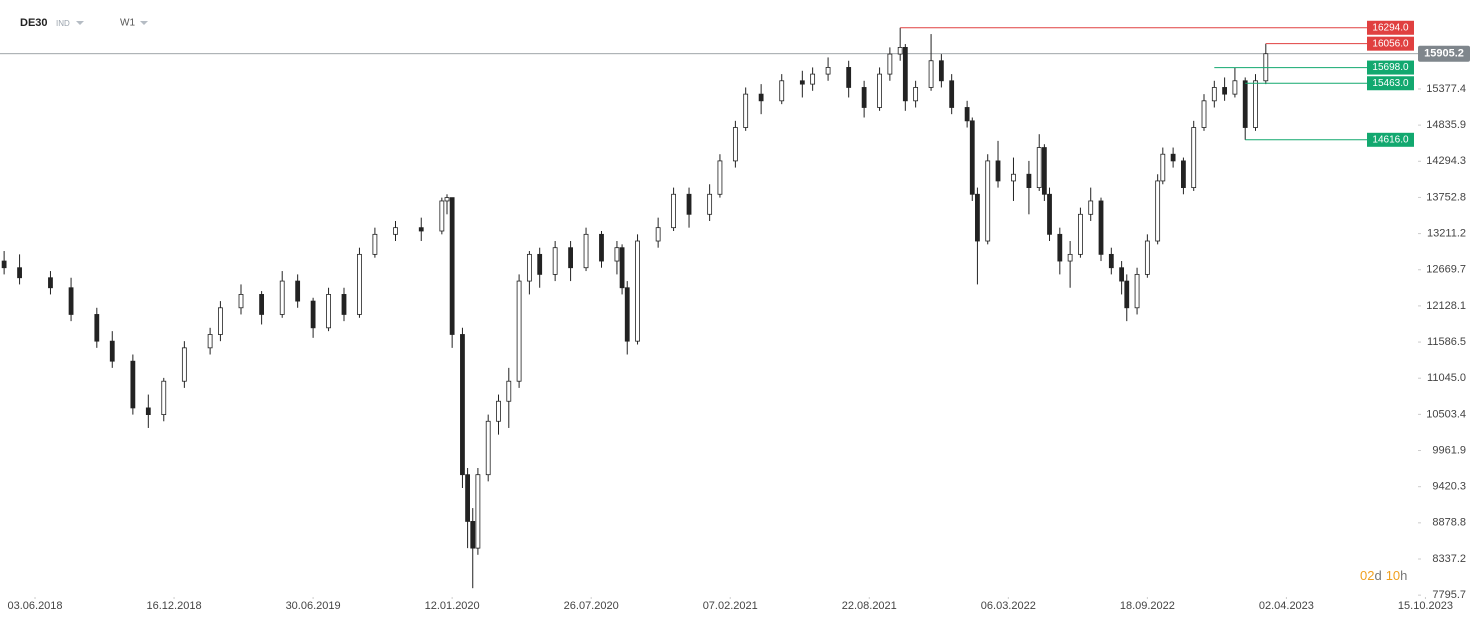  I want to click on countdown: 02d 10h, so click(1383, 575).